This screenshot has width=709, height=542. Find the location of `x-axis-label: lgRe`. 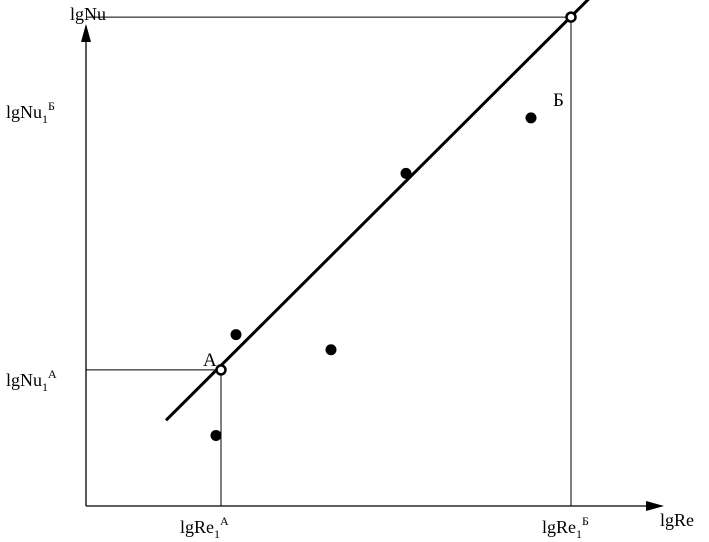

x-axis-label: lgRe is located at coordinates (677, 520).